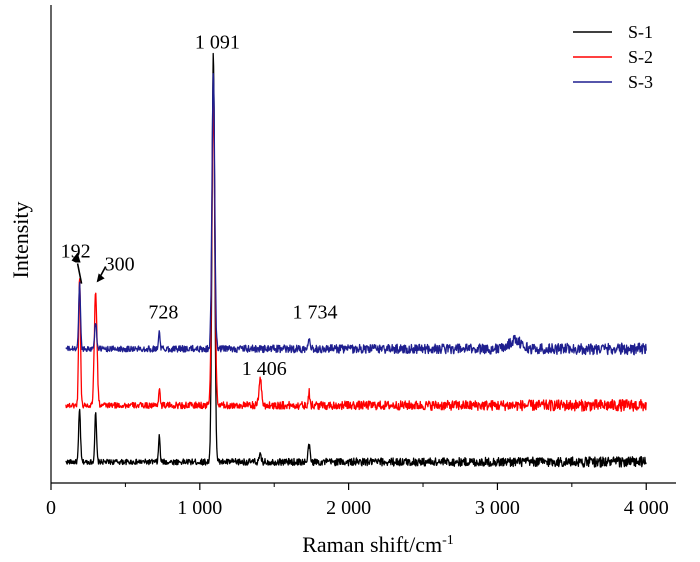 This screenshot has height=562, width=700. I want to click on x-ticks: 0 1 000 2 000 3 000 4 000, so click(357, 501).